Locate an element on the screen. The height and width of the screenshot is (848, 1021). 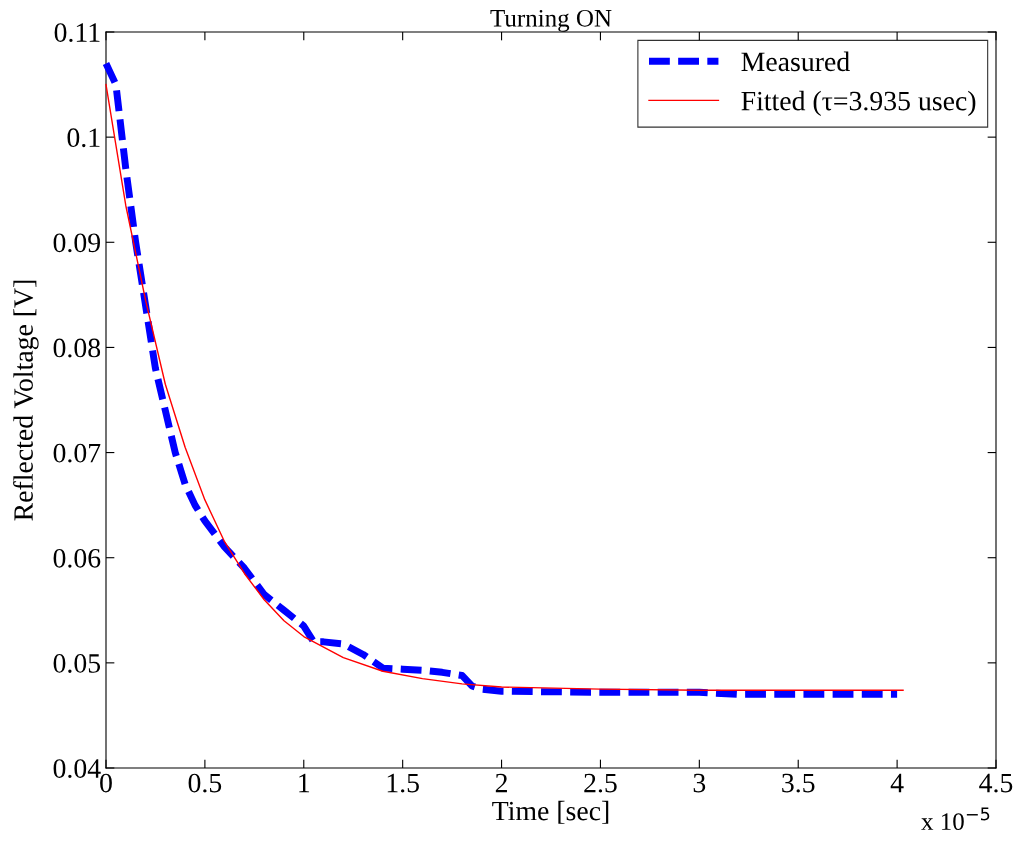
y-tick-label: 0.05 is located at coordinates (77, 663).